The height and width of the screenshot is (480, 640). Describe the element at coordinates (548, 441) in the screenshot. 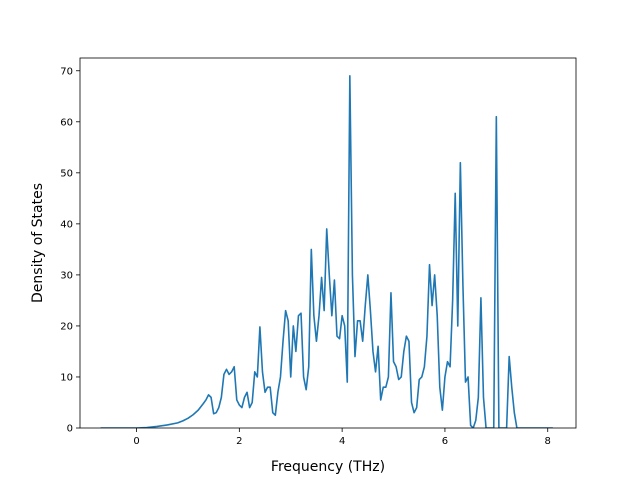

I see `x-tick-label: 8` at that location.